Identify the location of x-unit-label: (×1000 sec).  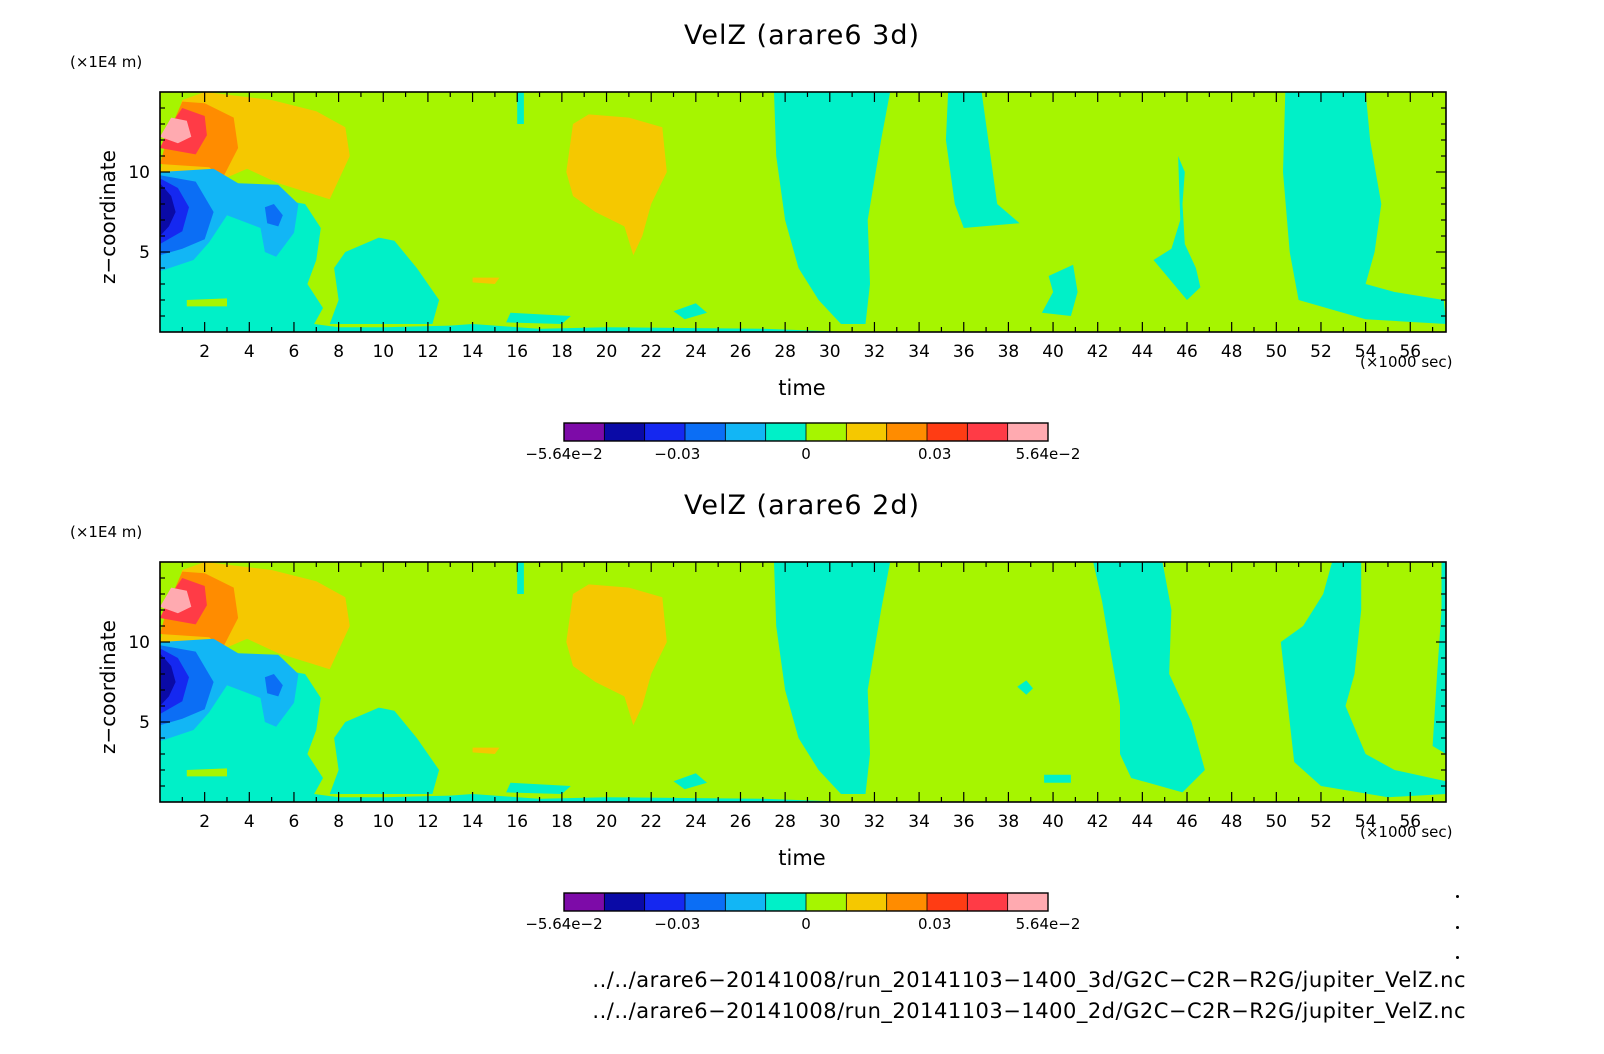
(1406, 362).